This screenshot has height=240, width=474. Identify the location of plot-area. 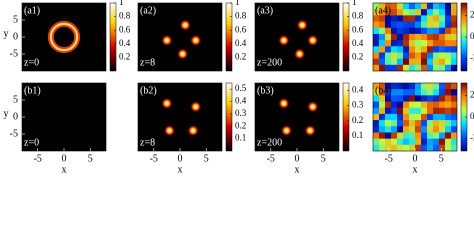
(64, 37).